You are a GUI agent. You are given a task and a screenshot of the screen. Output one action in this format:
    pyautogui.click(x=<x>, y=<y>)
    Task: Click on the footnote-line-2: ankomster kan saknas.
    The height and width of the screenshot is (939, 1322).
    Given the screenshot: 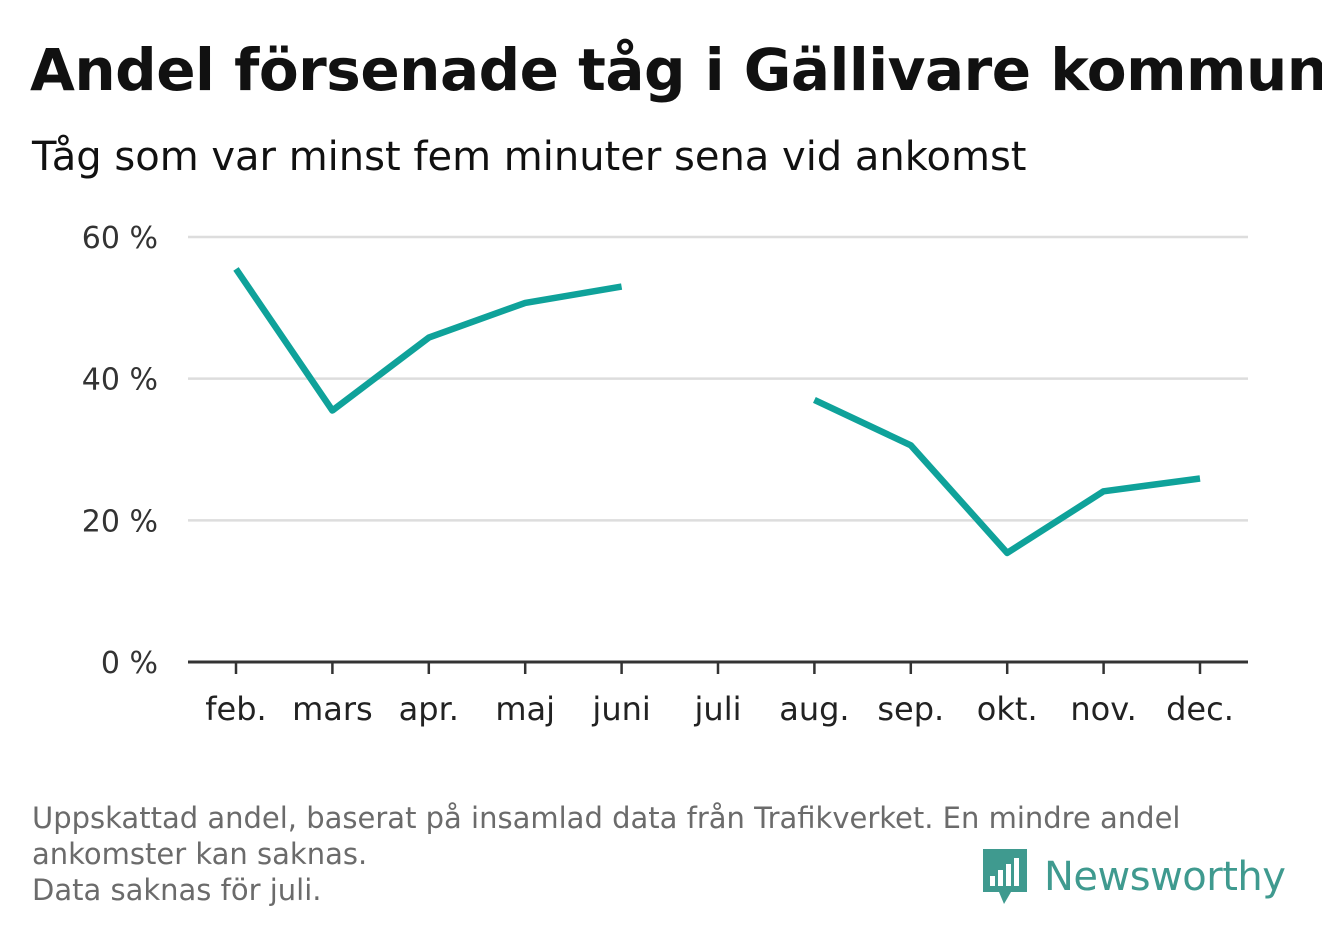 What is the action you would take?
    pyautogui.click(x=200, y=854)
    